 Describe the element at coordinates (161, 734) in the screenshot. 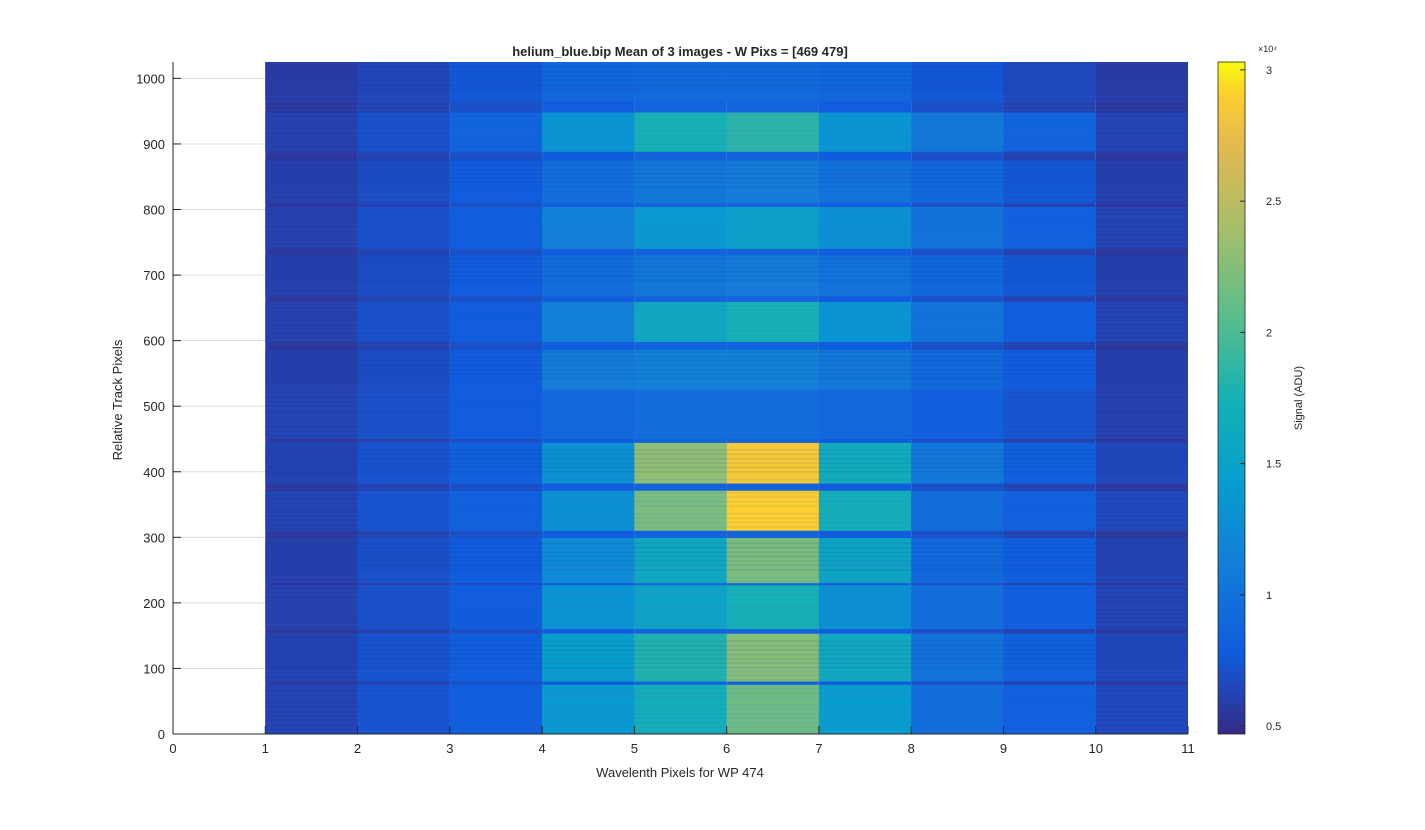

I see `y-tick-label: 0` at that location.